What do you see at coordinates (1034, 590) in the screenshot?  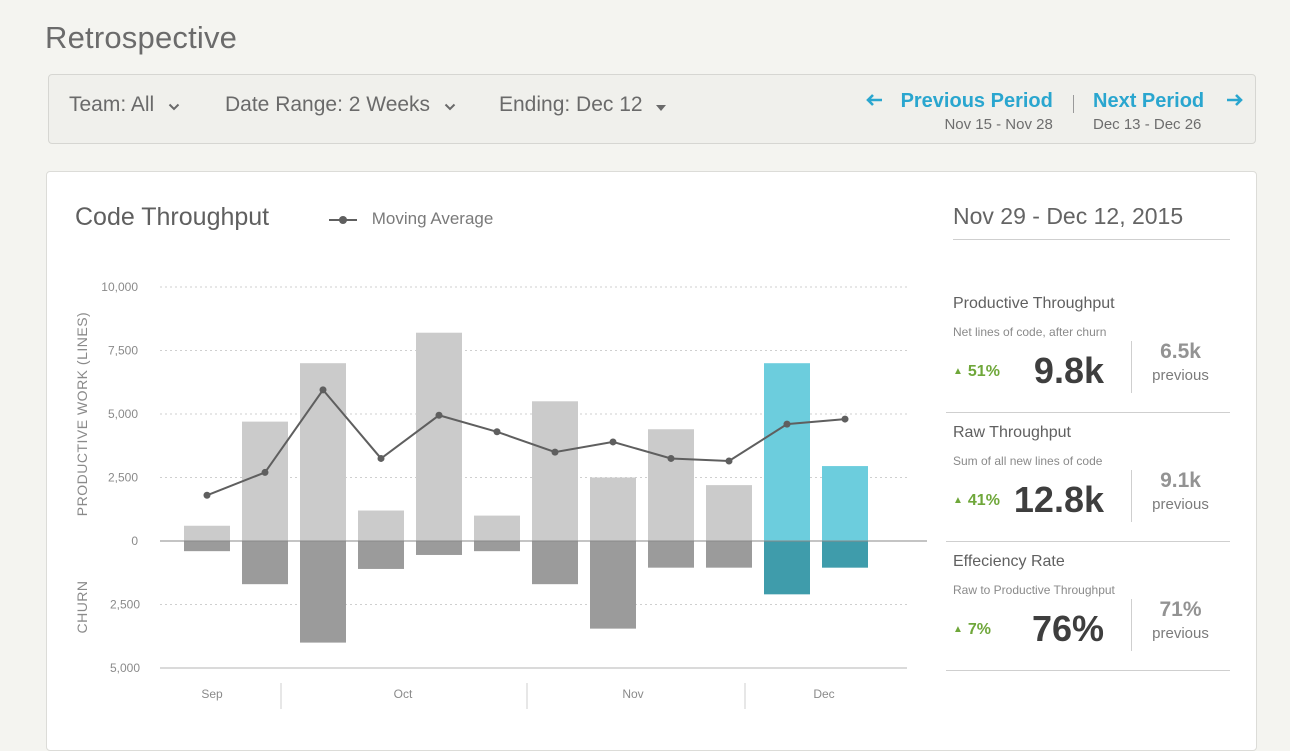 I see `metric-subtitle: Raw to Productive Throughput` at bounding box center [1034, 590].